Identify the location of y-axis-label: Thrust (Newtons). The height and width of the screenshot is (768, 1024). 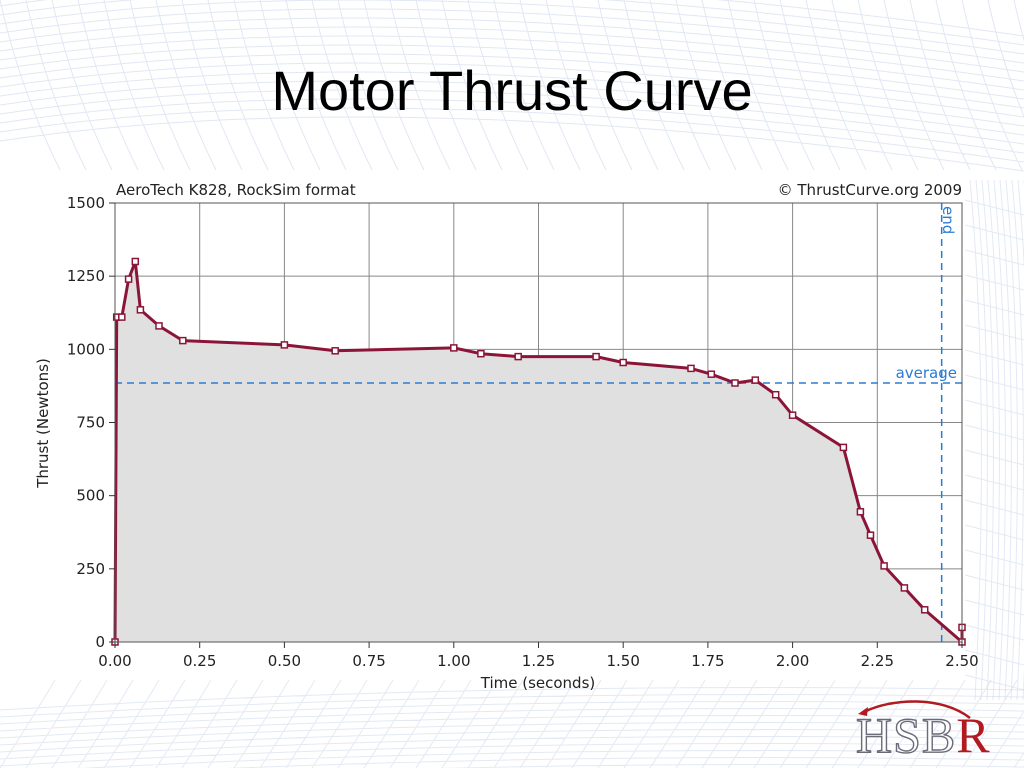
(43, 423).